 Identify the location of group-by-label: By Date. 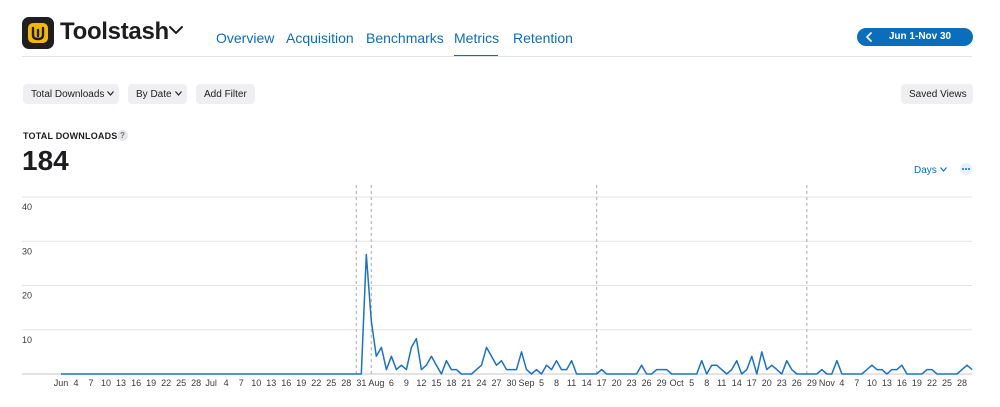
(154, 94).